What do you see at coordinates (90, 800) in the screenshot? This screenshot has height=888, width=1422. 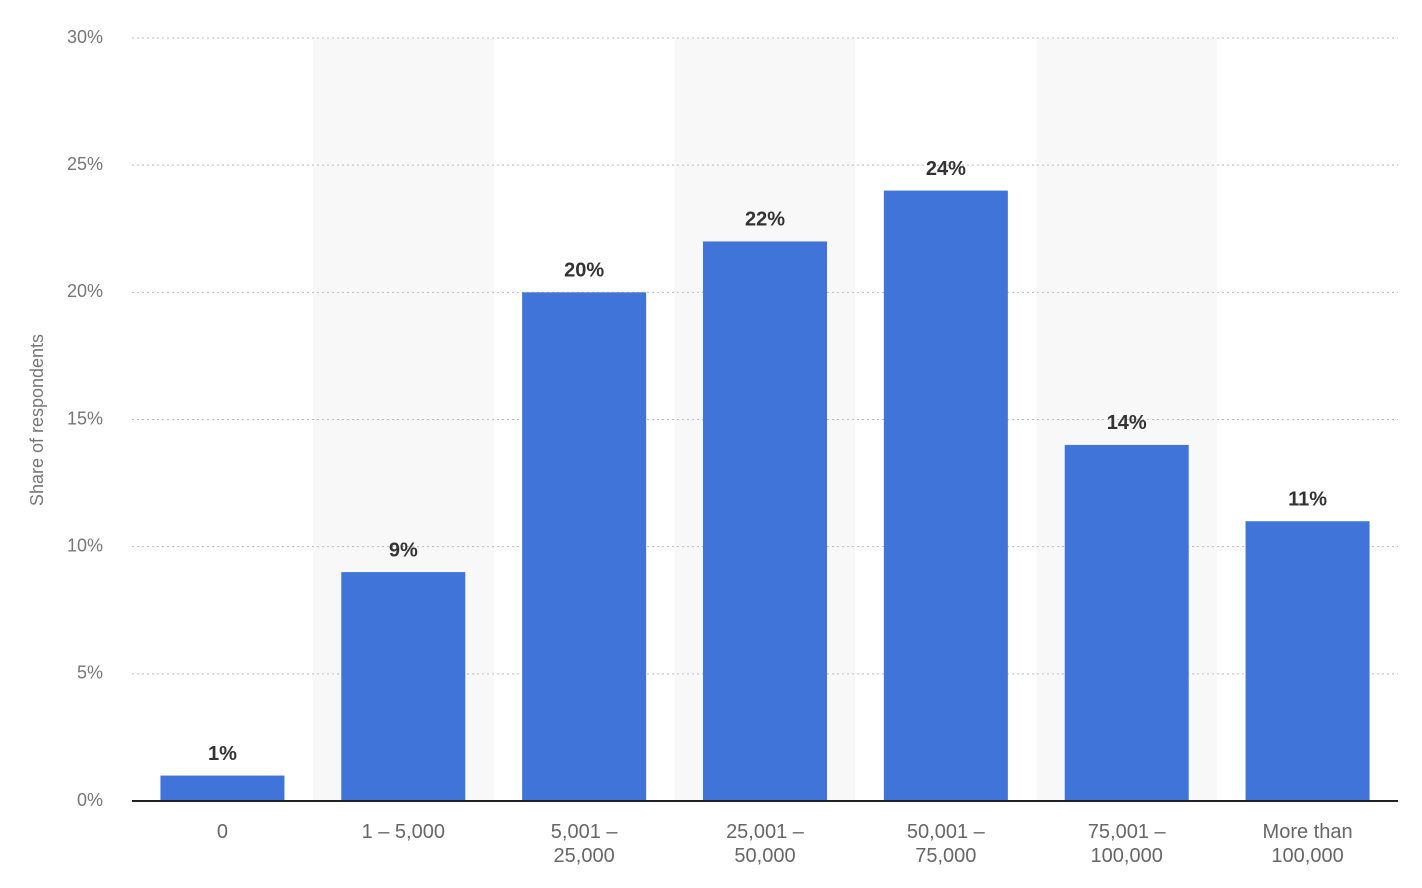 I see `y-tick-label: 0%` at bounding box center [90, 800].